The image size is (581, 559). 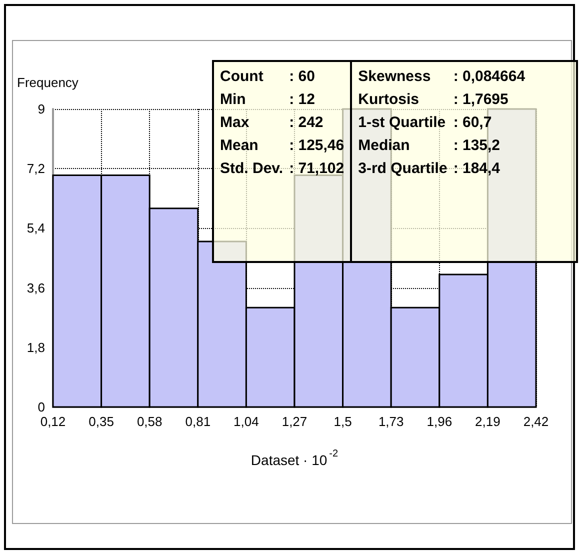 What do you see at coordinates (487, 421) in the screenshot?
I see `x-tick-label: 2,19` at bounding box center [487, 421].